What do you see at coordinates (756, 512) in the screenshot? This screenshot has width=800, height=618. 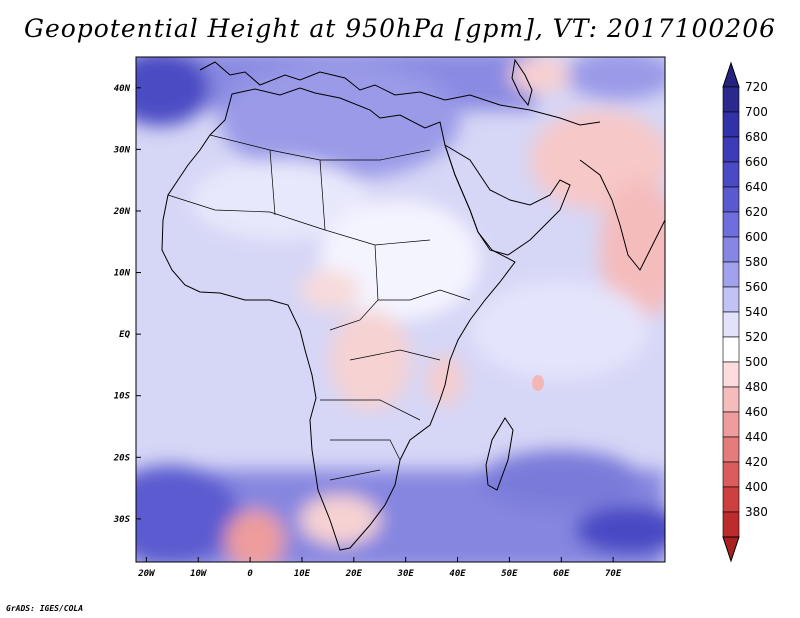 I see `colorbar-label: 380` at bounding box center [756, 512].